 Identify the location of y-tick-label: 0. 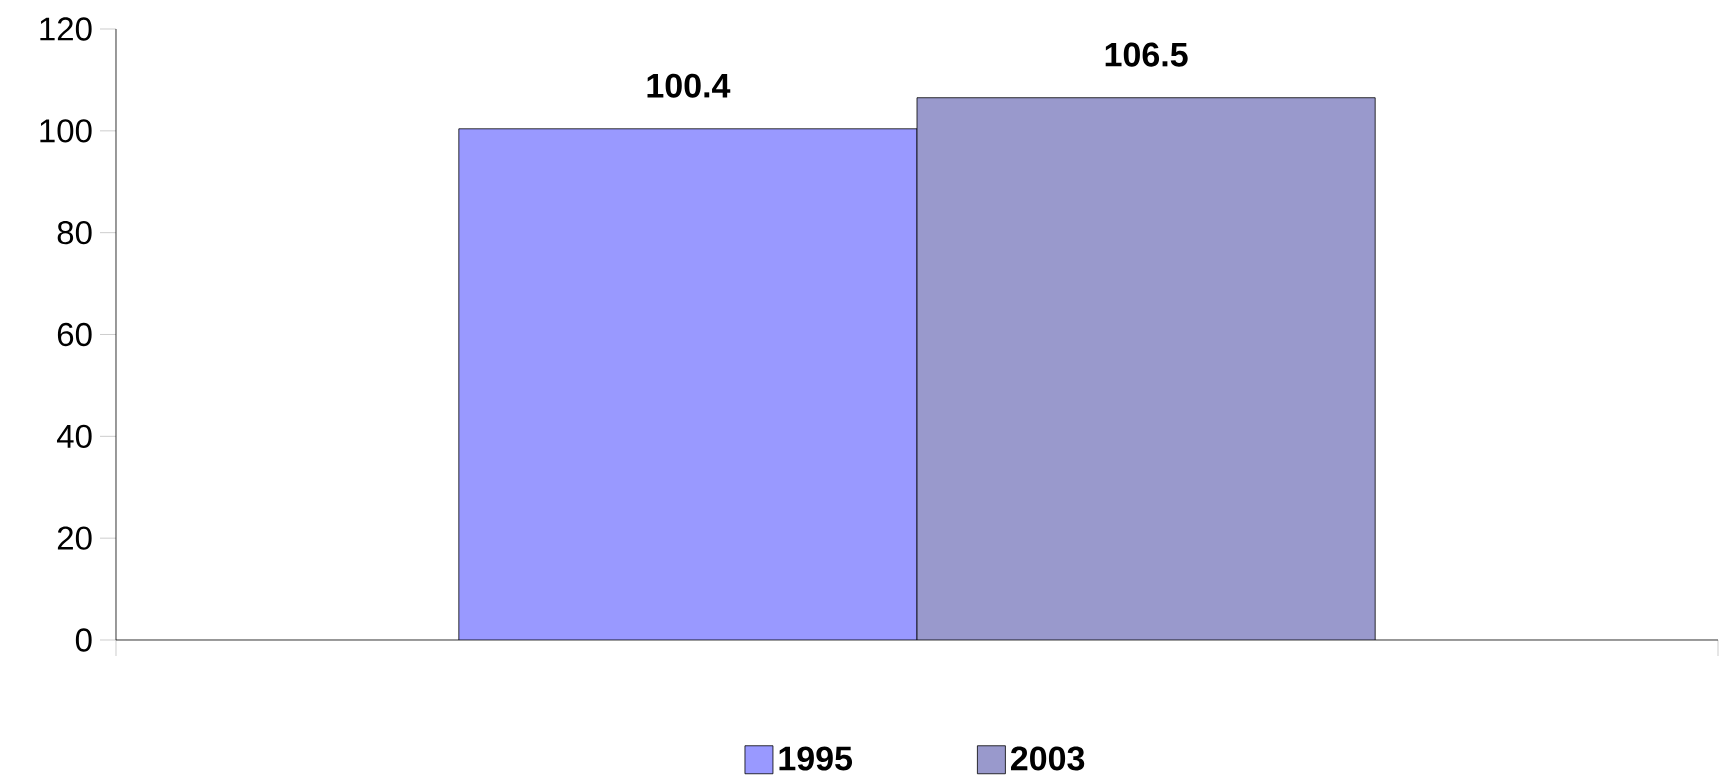
(83, 640).